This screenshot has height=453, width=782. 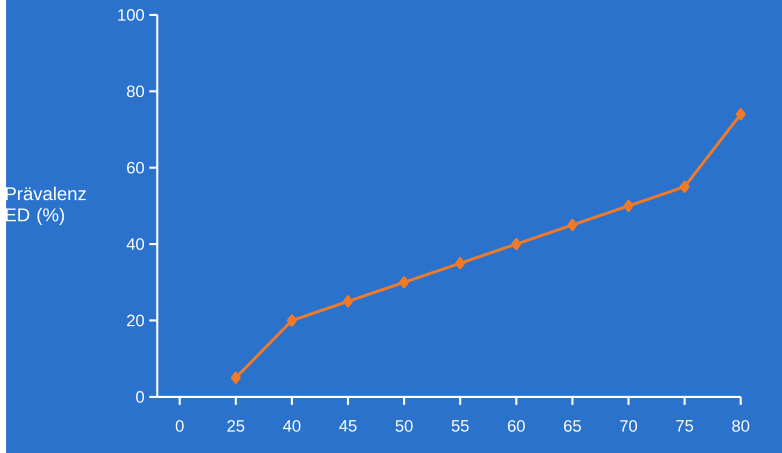 I want to click on x-tick-label: 25, so click(x=235, y=426).